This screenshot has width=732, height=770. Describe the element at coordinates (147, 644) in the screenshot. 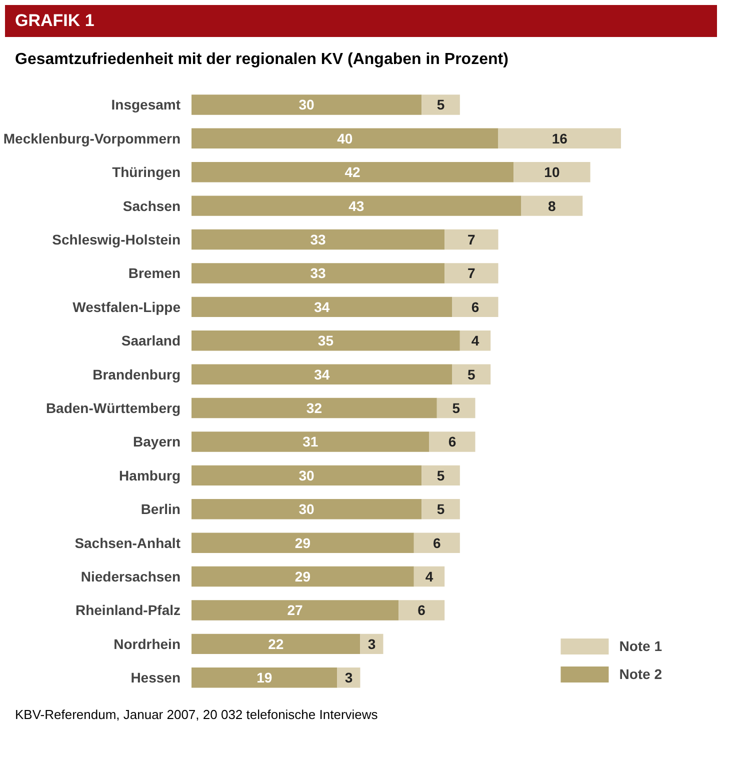

I see `y-tick-label: Nordrhein` at that location.